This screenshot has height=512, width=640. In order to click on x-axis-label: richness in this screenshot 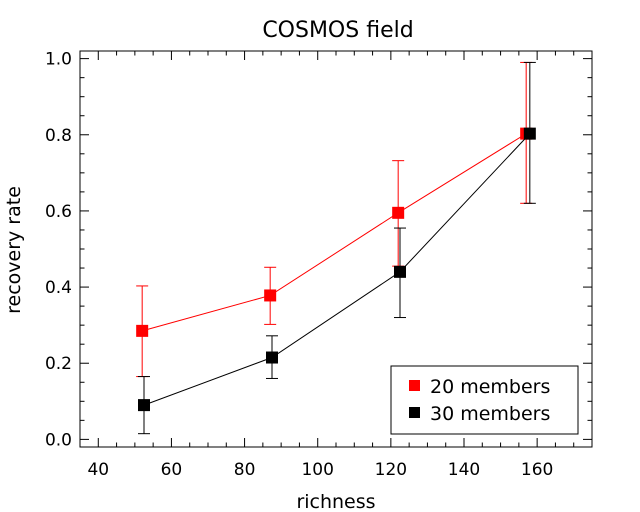, I will do `click(335, 501)`.